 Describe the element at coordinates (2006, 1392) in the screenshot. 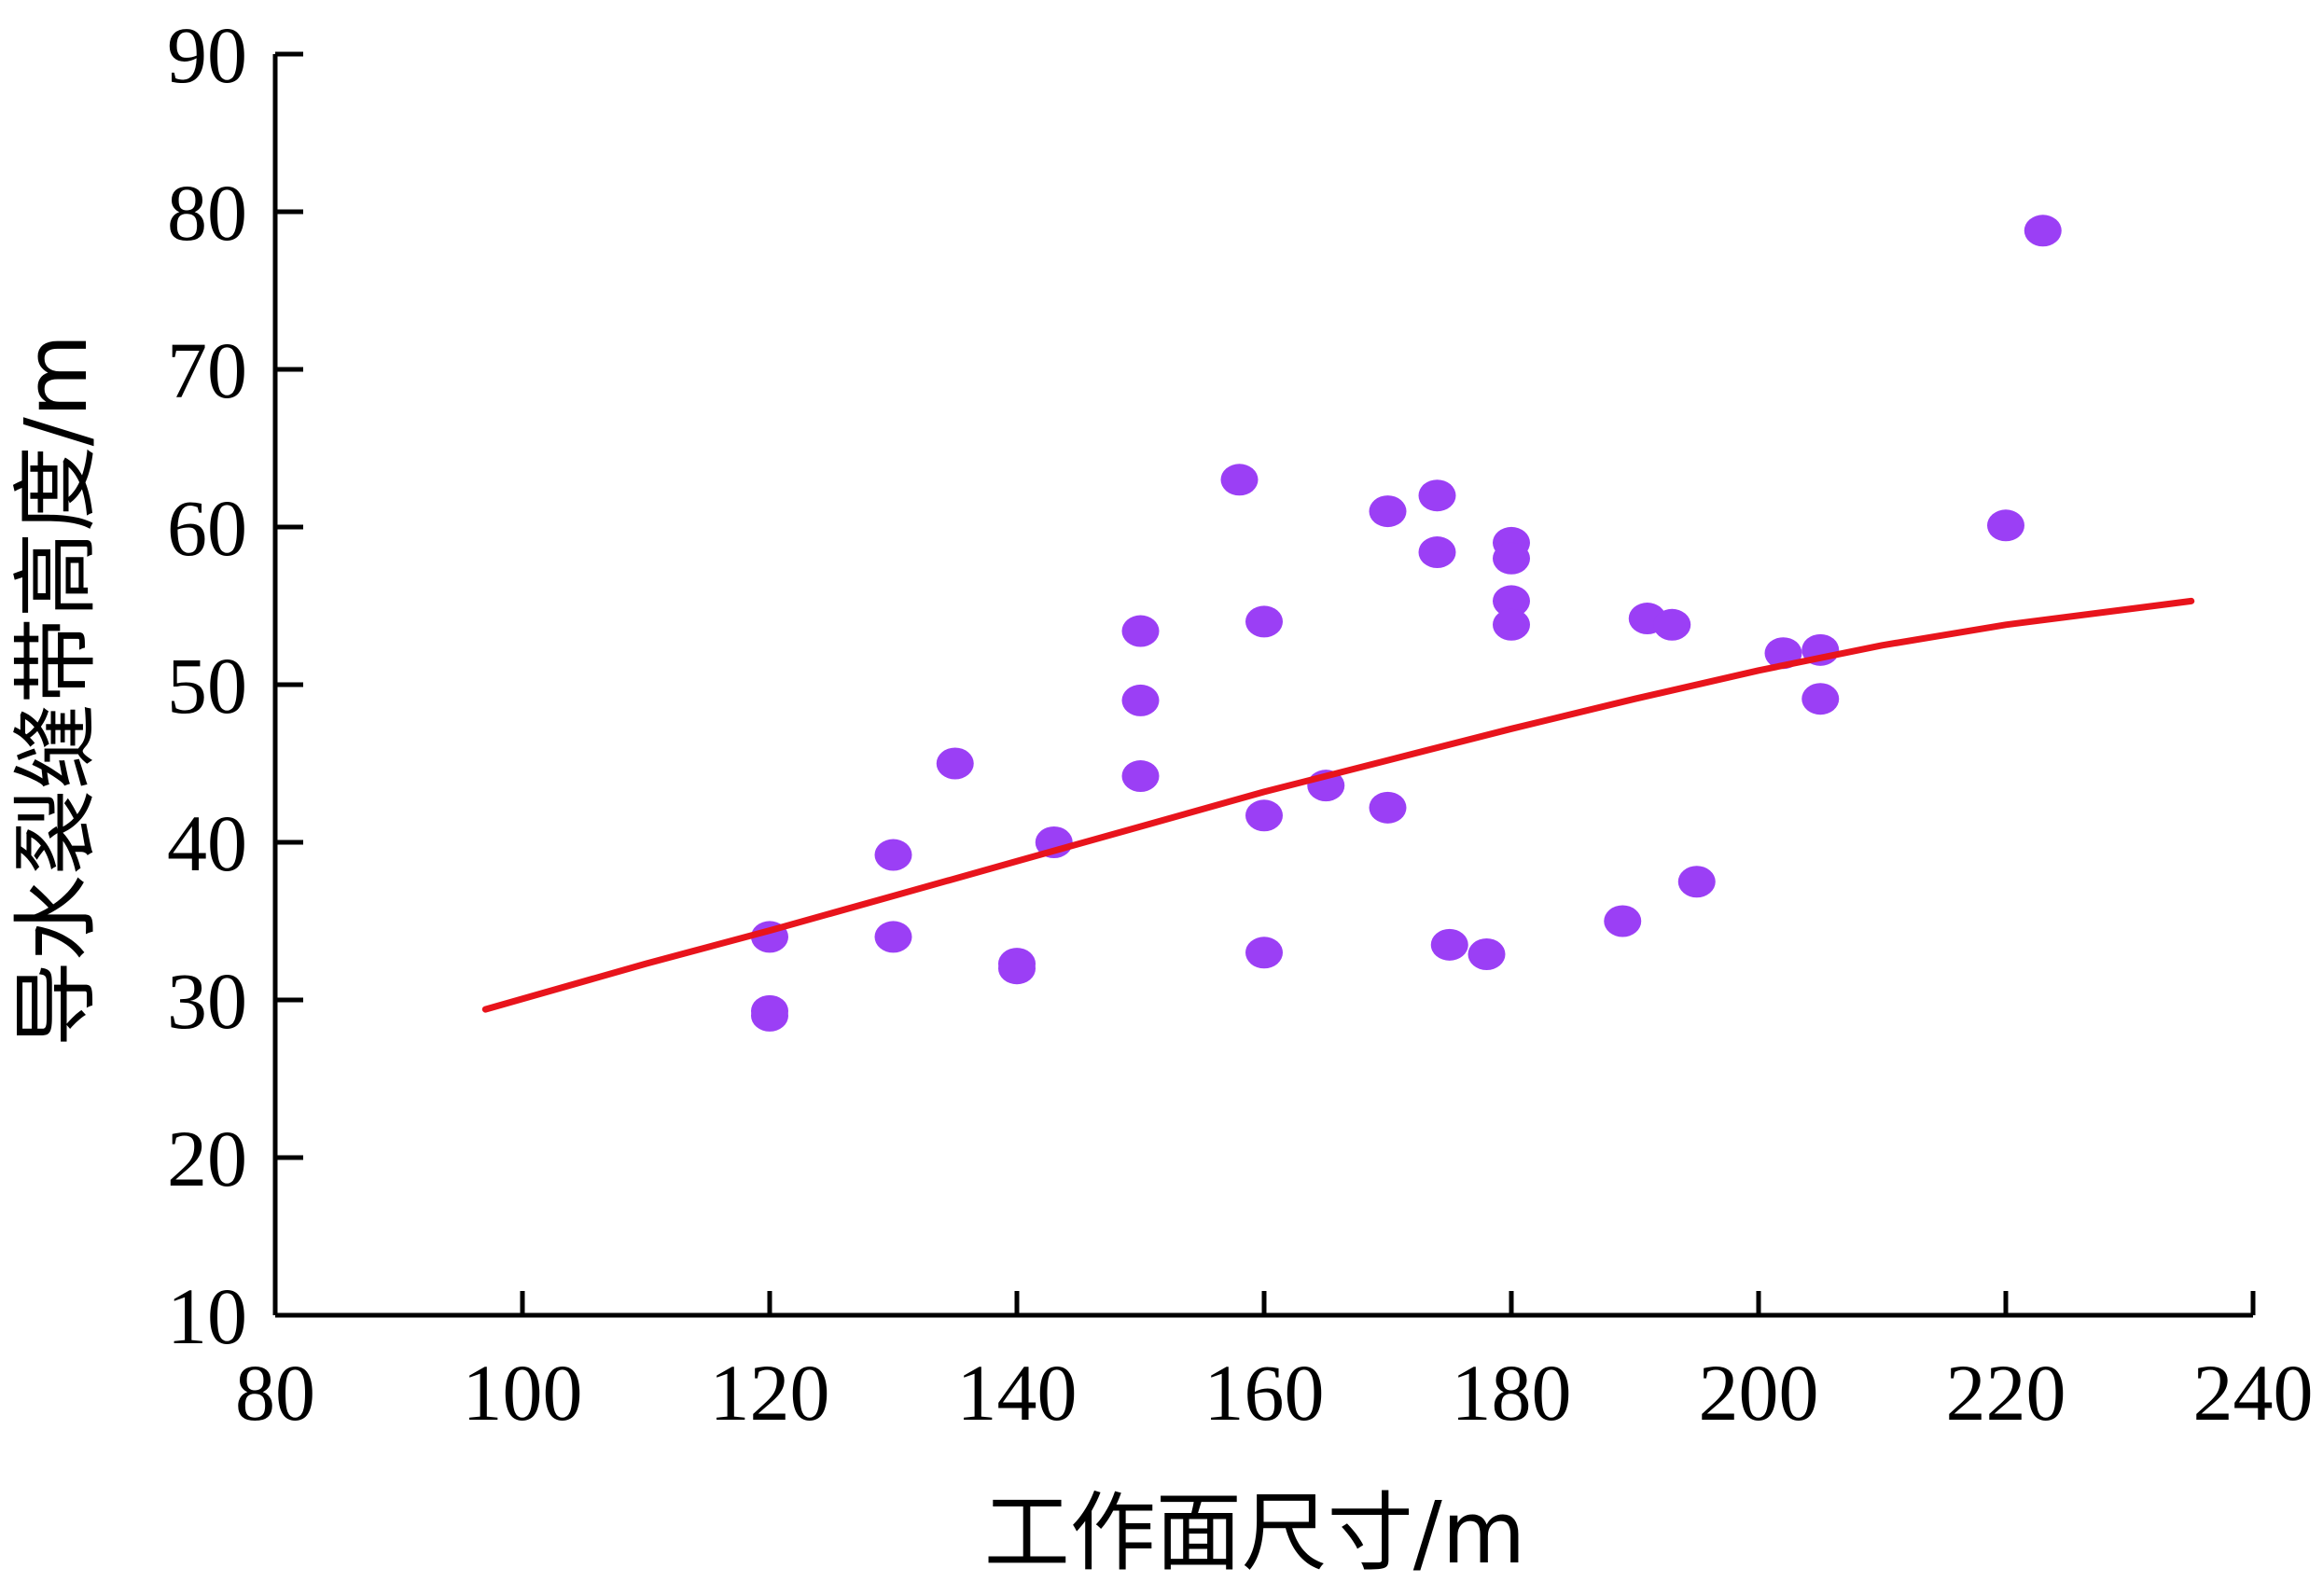

I see `x-tick-label: 220` at that location.